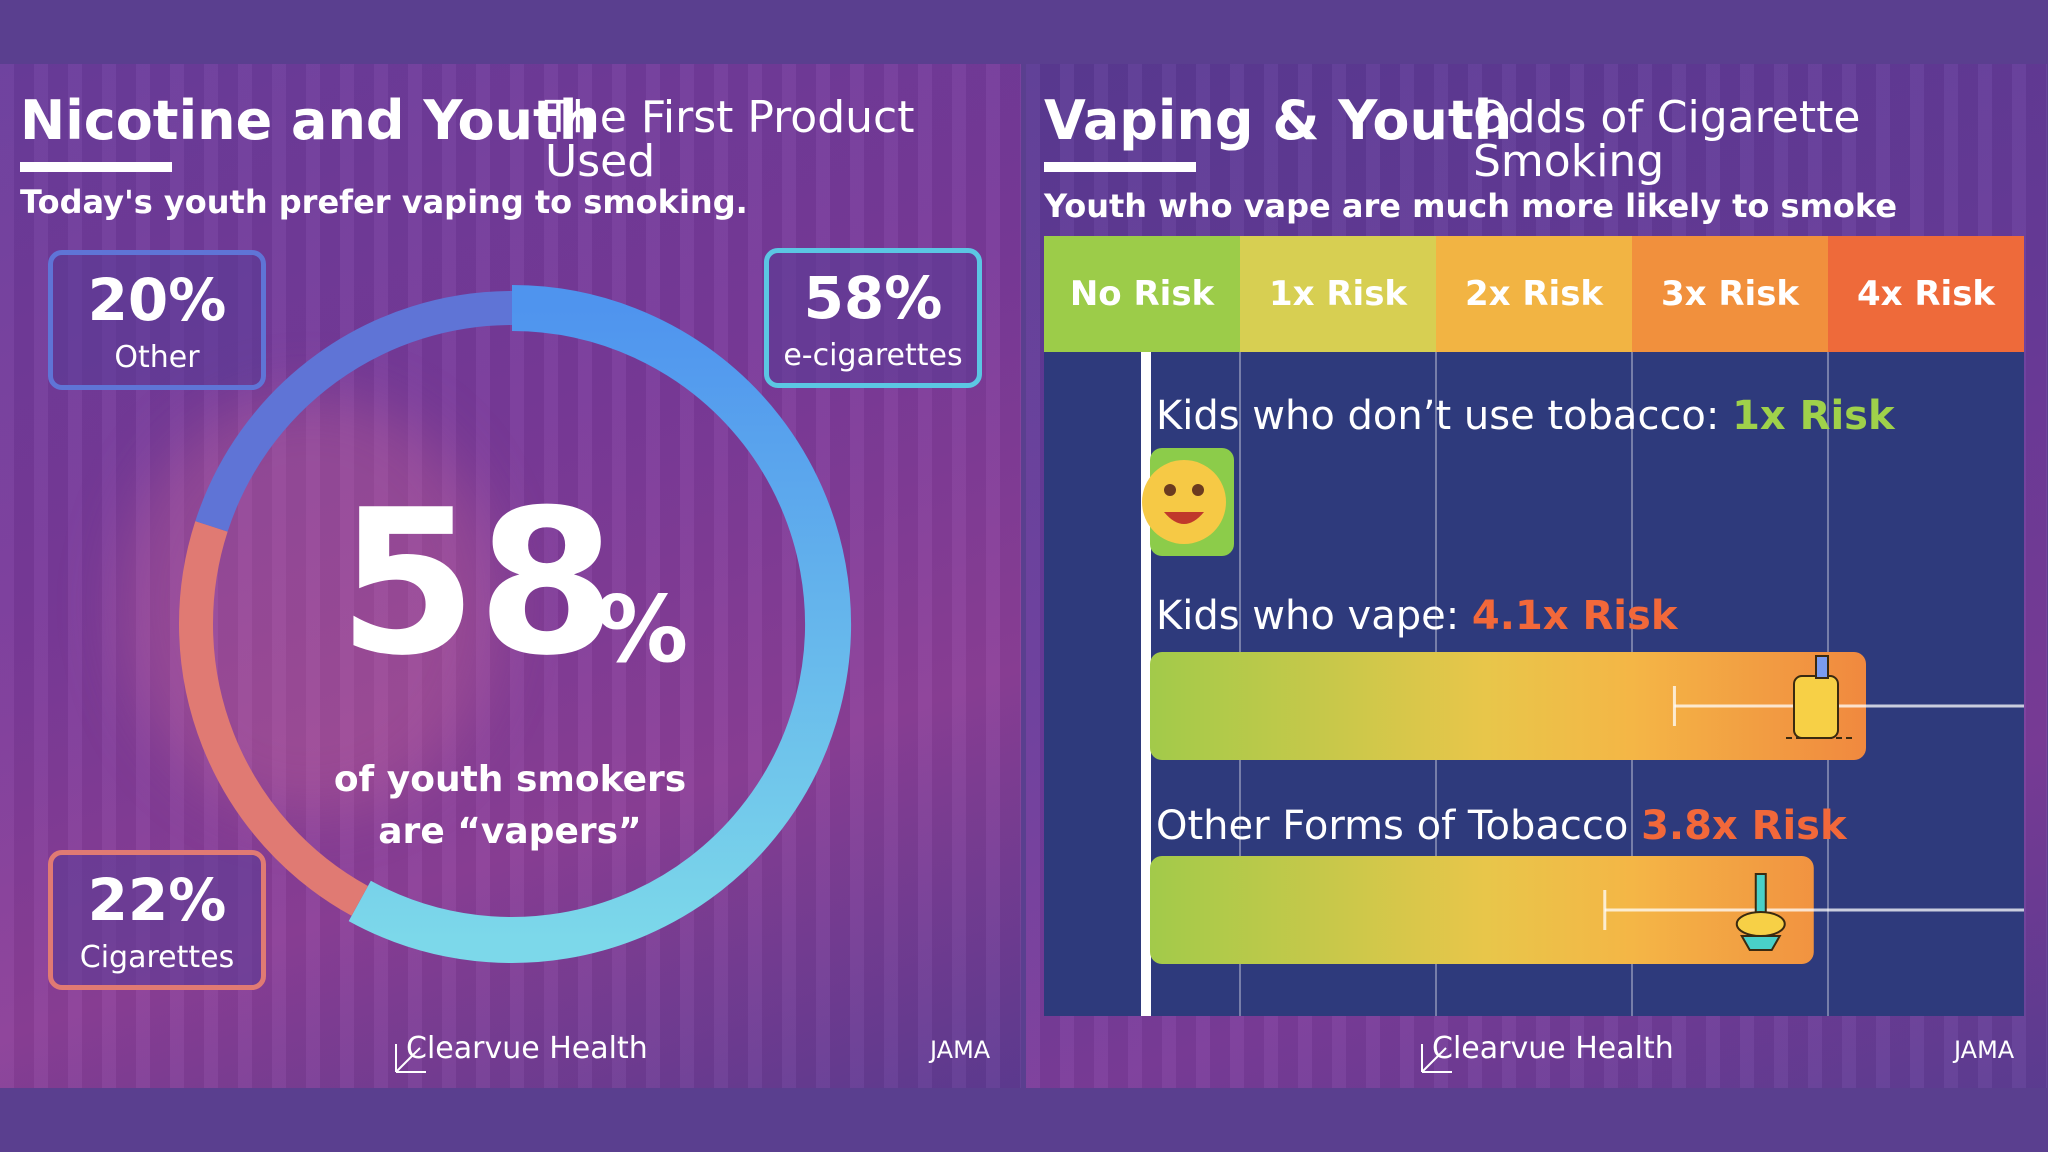  What do you see at coordinates (384, 202) in the screenshot?
I see `panel-tagline: Today's youth prefer vaping to smoking.` at bounding box center [384, 202].